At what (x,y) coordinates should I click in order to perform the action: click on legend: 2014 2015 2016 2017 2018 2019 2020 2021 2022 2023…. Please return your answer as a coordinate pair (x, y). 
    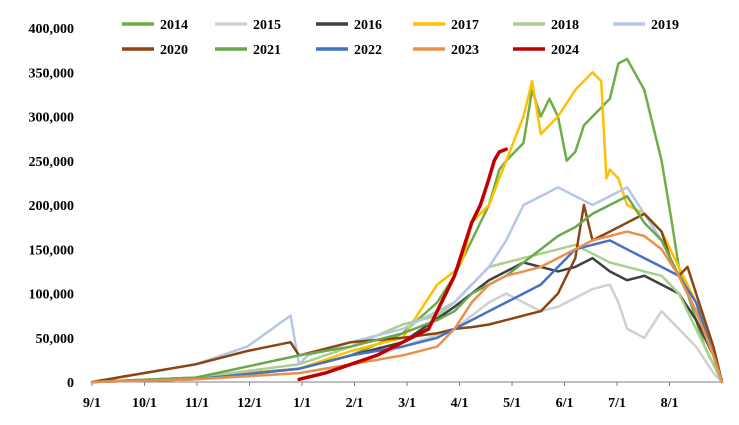
    Looking at the image, I should click on (400, 38).